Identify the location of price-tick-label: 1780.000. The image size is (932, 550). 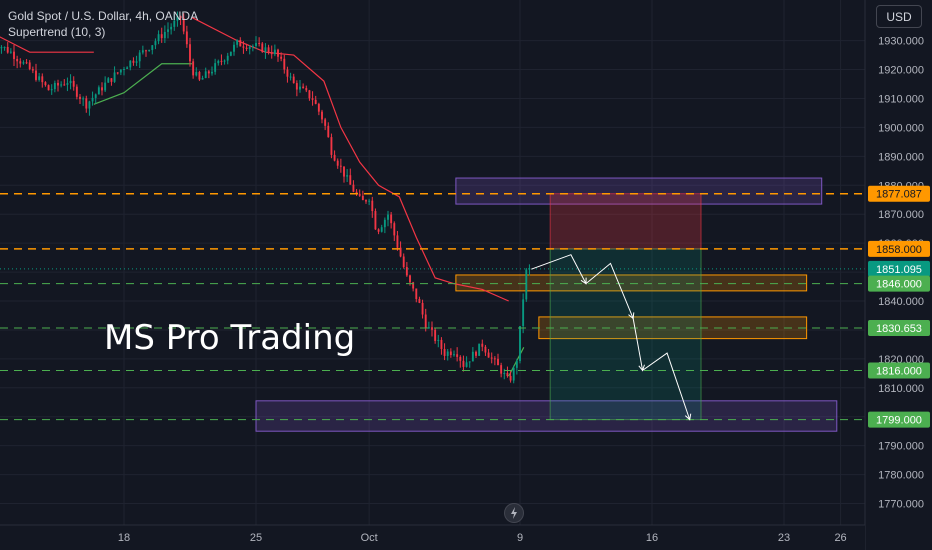
(901, 476).